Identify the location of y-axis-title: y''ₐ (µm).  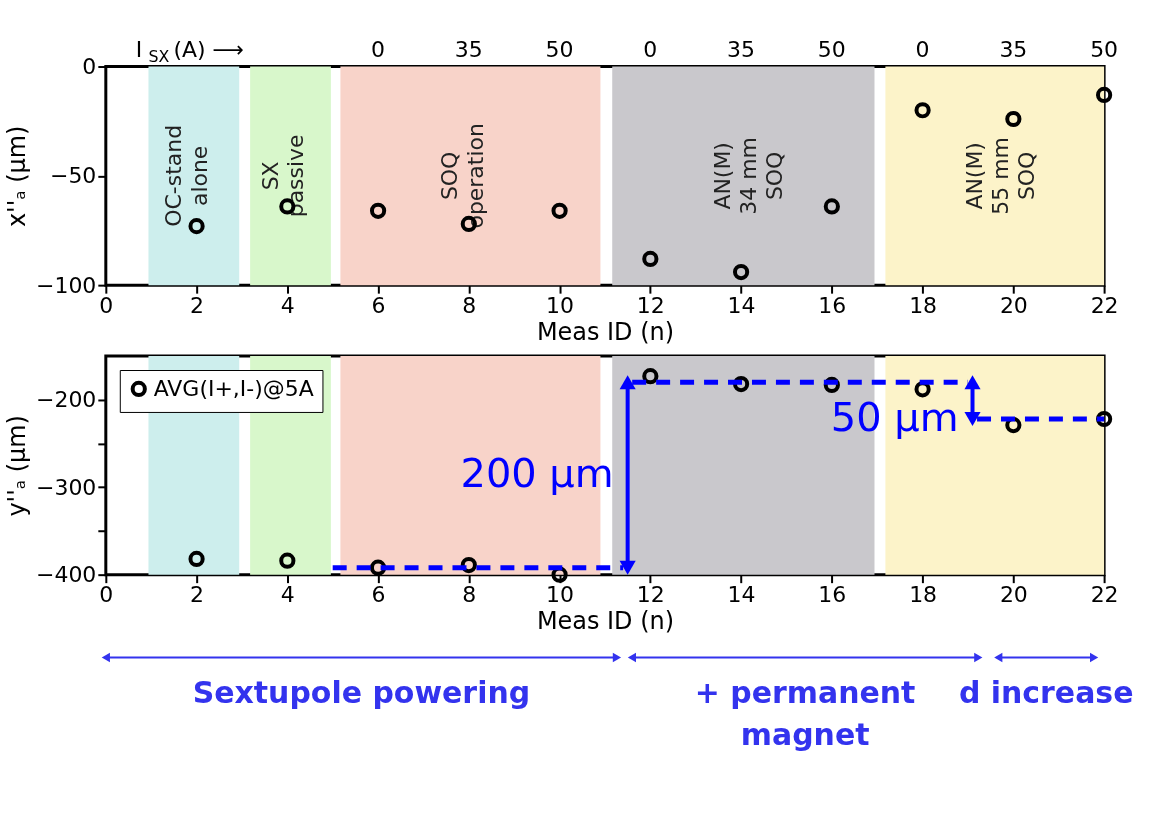
(17, 466).